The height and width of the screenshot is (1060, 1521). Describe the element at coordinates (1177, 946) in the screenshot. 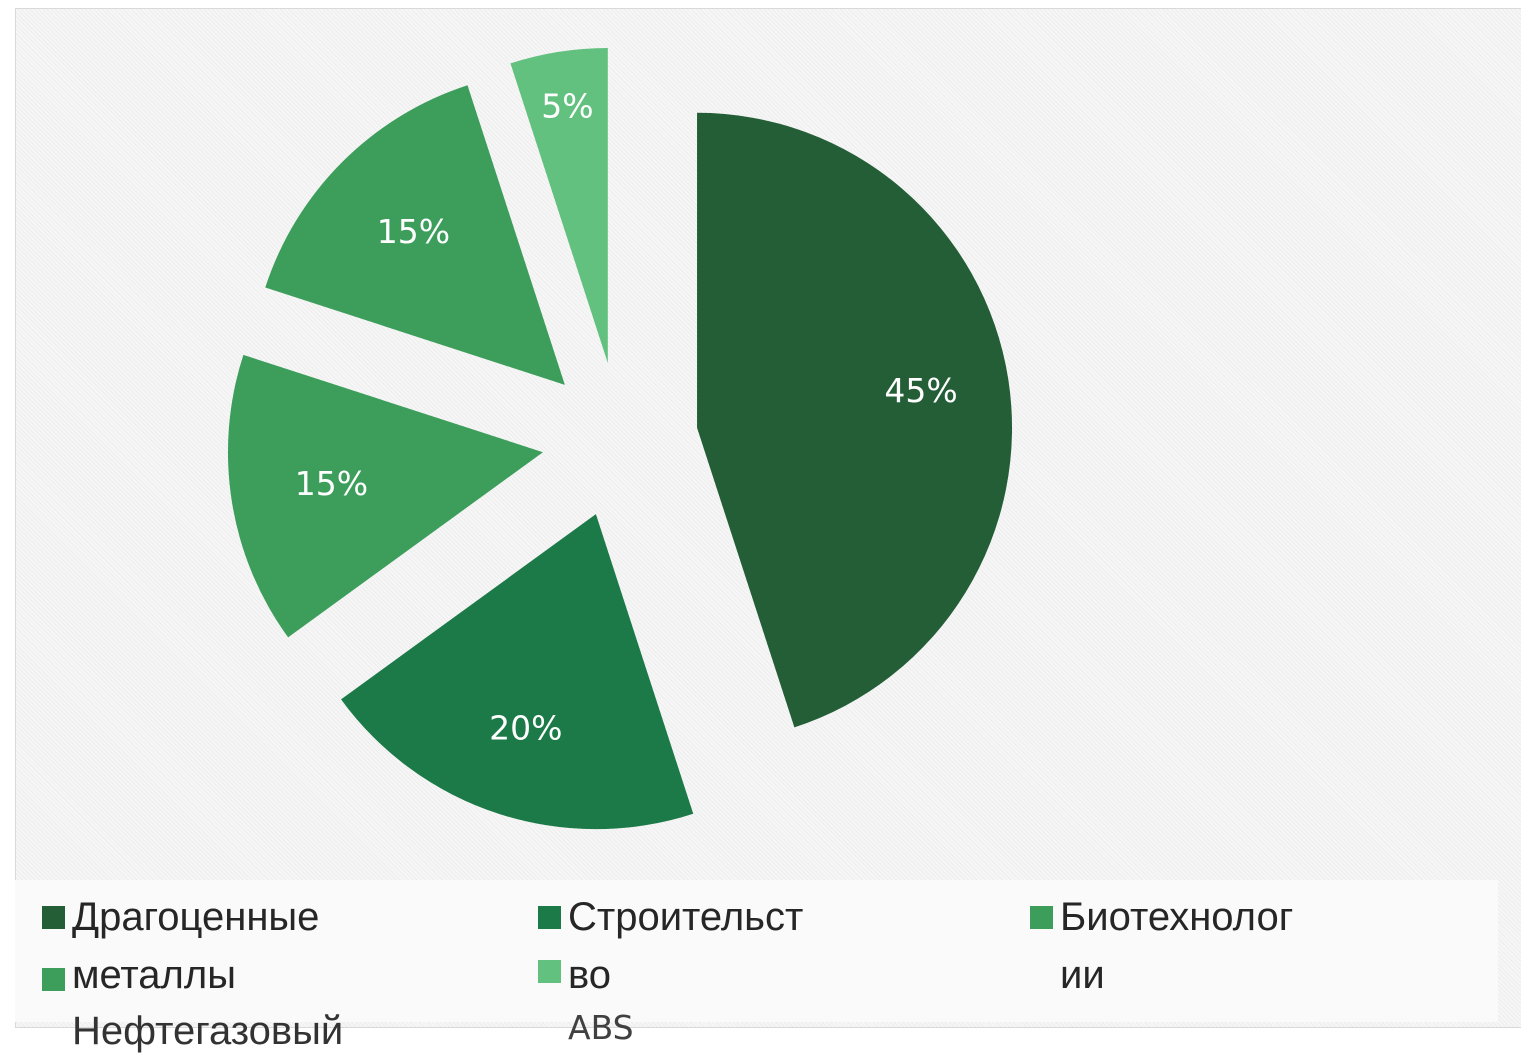

I see `legend-label: Биотехнолог ии` at that location.